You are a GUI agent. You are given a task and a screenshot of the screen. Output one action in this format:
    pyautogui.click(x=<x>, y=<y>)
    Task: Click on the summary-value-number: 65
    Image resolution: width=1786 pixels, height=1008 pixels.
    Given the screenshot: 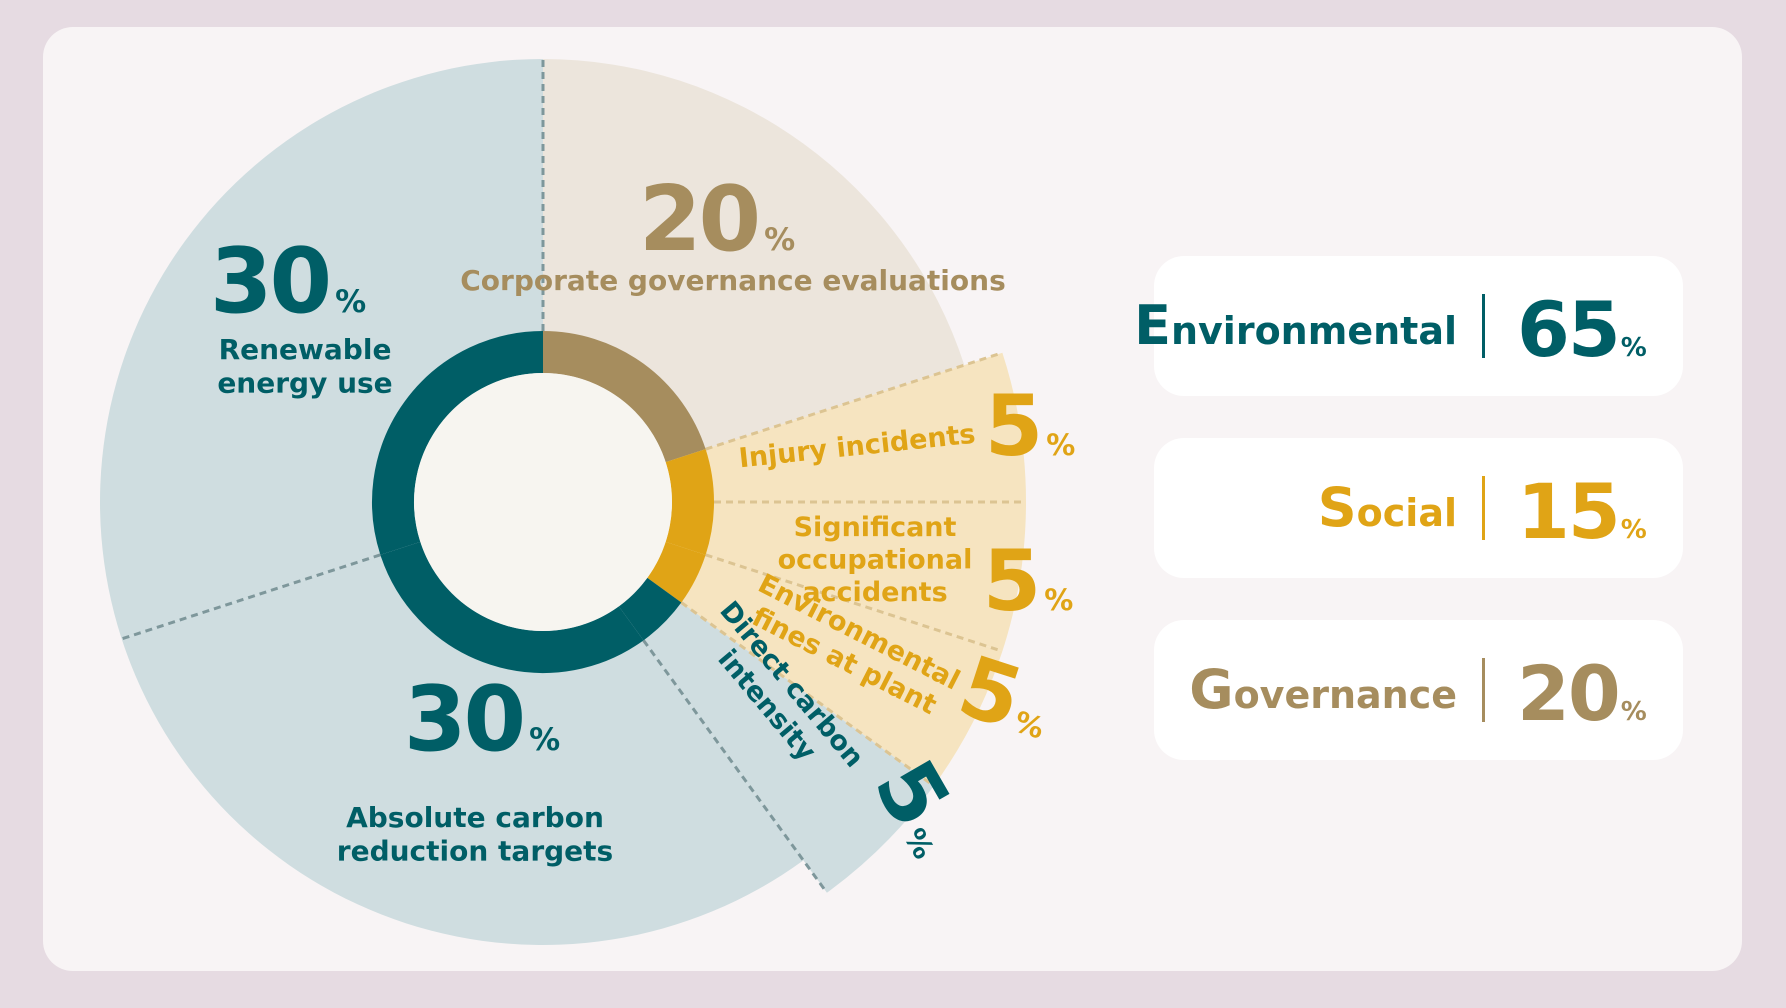 What is the action you would take?
    pyautogui.click(x=1569, y=329)
    